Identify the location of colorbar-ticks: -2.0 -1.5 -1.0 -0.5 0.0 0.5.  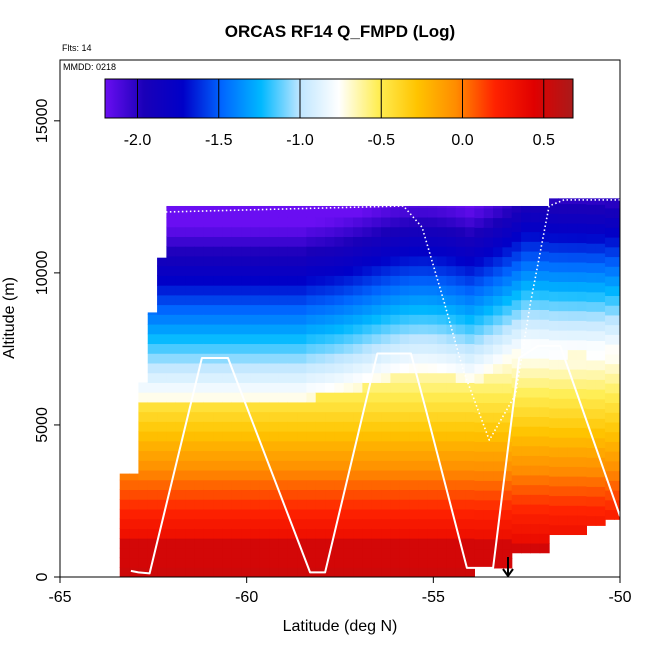
(339, 114).